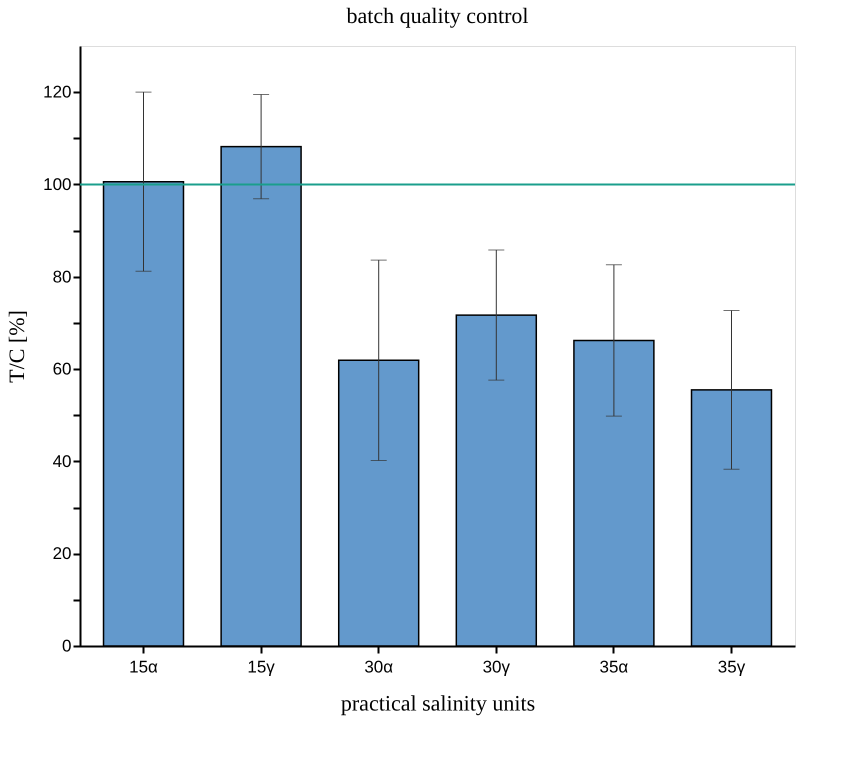 Image resolution: width=865 pixels, height=769 pixels. Describe the element at coordinates (261, 667) in the screenshot. I see `x-tick-label: 15γ` at that location.